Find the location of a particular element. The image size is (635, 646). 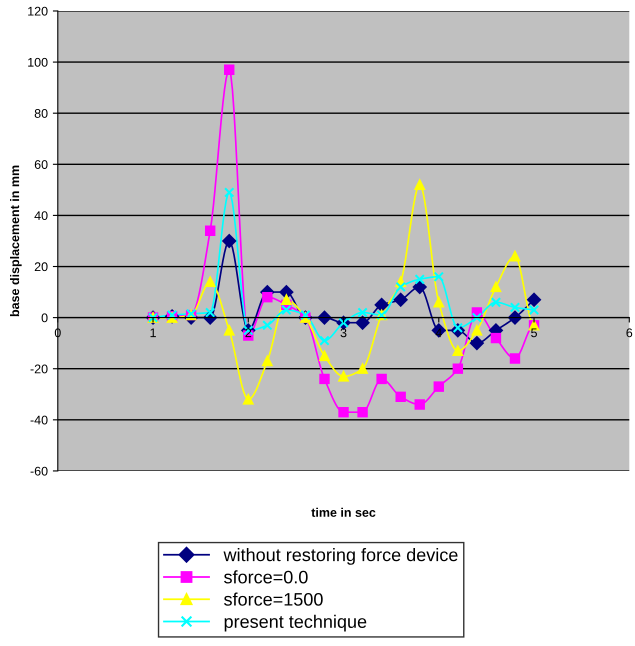

y-tick-label: 100 is located at coordinates (38, 62).